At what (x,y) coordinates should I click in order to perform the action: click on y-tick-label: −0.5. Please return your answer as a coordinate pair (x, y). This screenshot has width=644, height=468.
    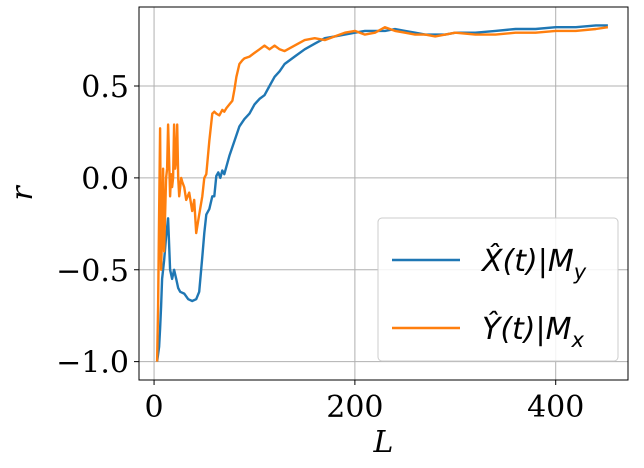
    Looking at the image, I should click on (92, 271).